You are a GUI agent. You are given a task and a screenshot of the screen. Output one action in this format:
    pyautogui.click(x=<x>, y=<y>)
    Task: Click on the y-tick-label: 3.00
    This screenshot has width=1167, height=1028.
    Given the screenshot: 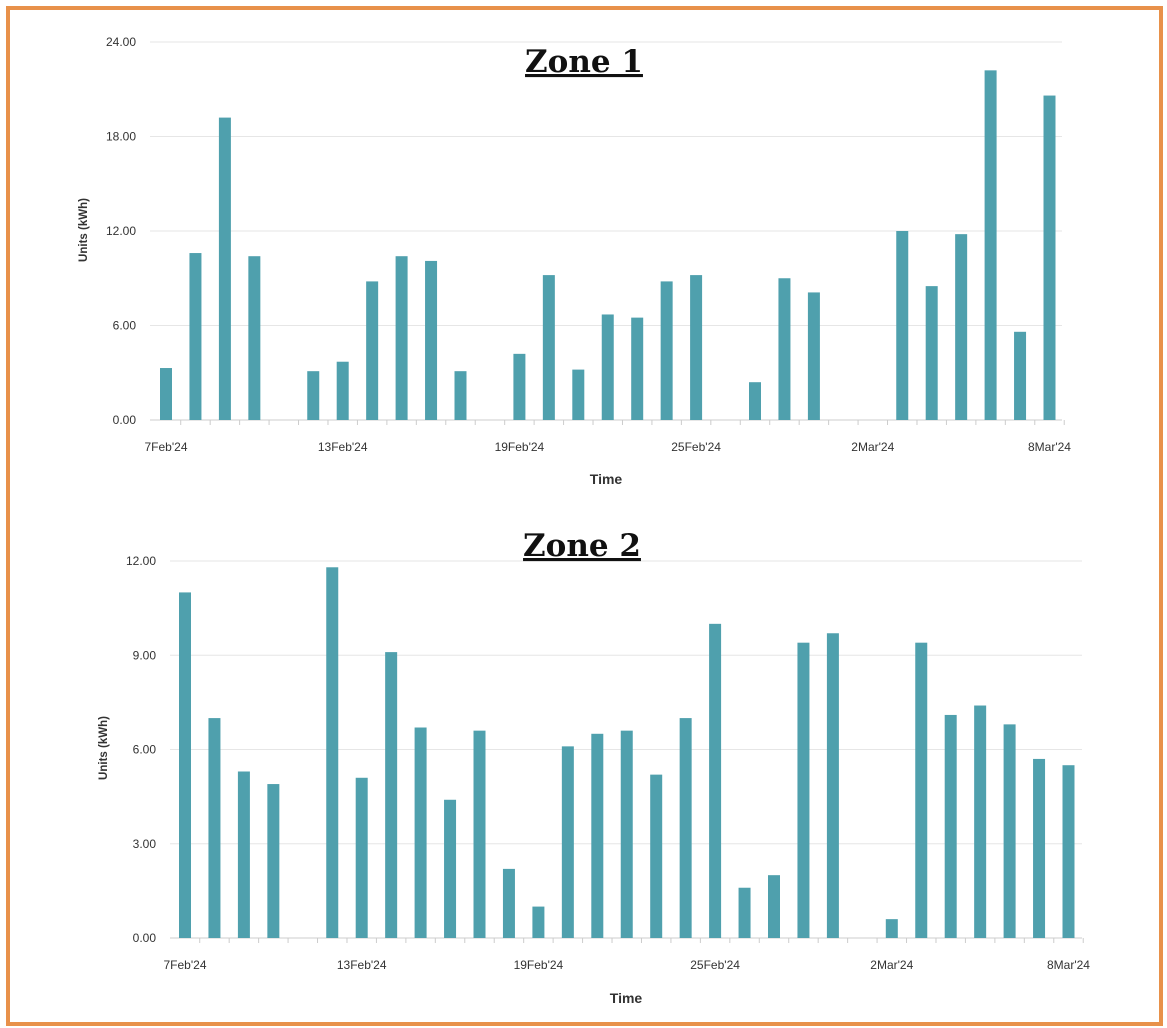 What is the action you would take?
    pyautogui.click(x=145, y=844)
    